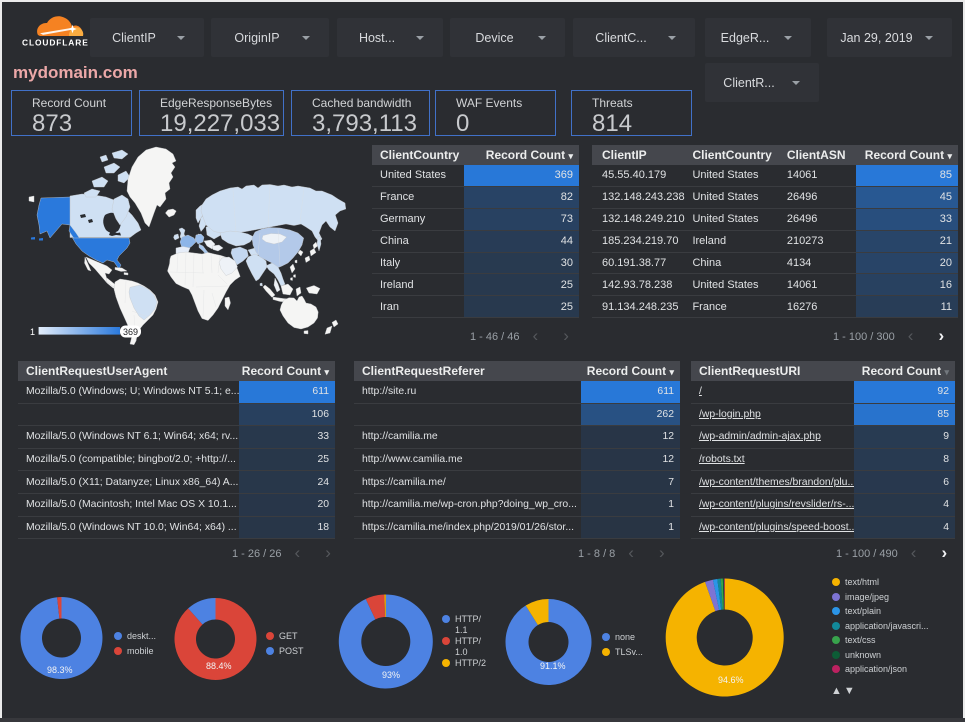  Describe the element at coordinates (130, 332) in the screenshot. I see `svg-text: 369` at that location.